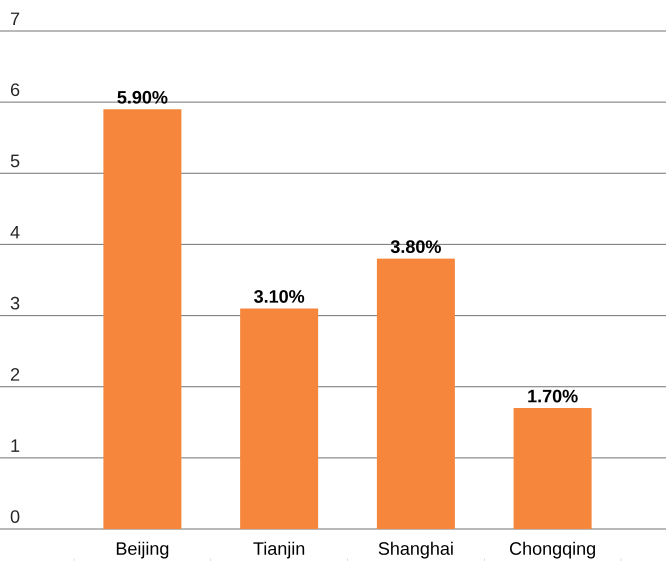  Describe the element at coordinates (552, 550) in the screenshot. I see `x-tick-label: Chongqing` at that location.